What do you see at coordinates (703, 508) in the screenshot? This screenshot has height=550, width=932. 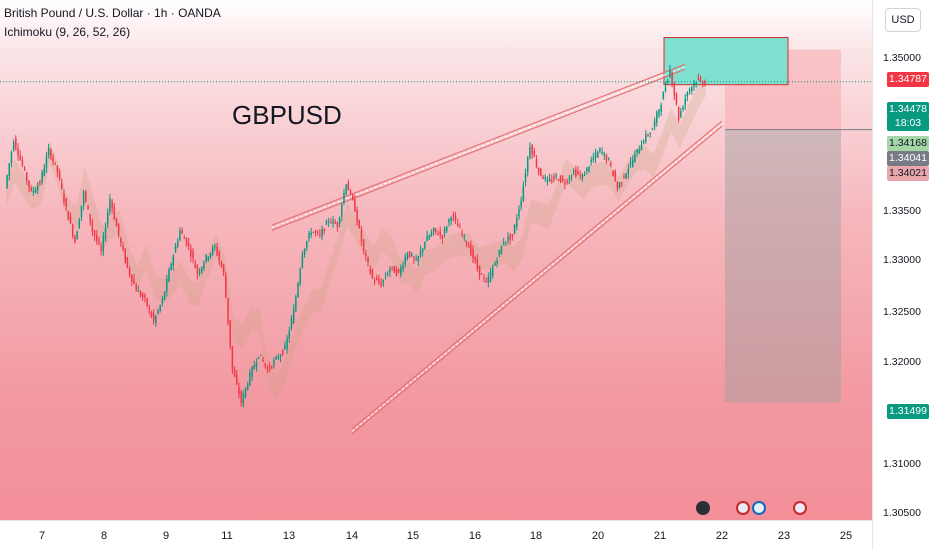 I see `lightning-event-icon` at bounding box center [703, 508].